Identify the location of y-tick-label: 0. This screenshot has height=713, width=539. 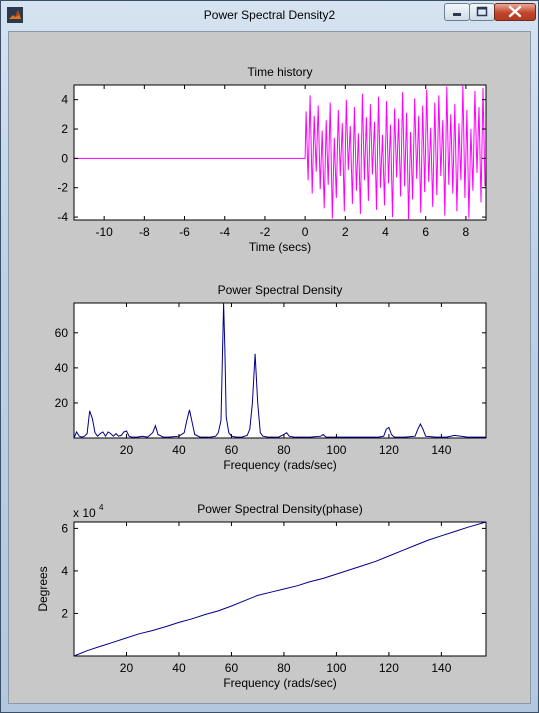
(64, 158).